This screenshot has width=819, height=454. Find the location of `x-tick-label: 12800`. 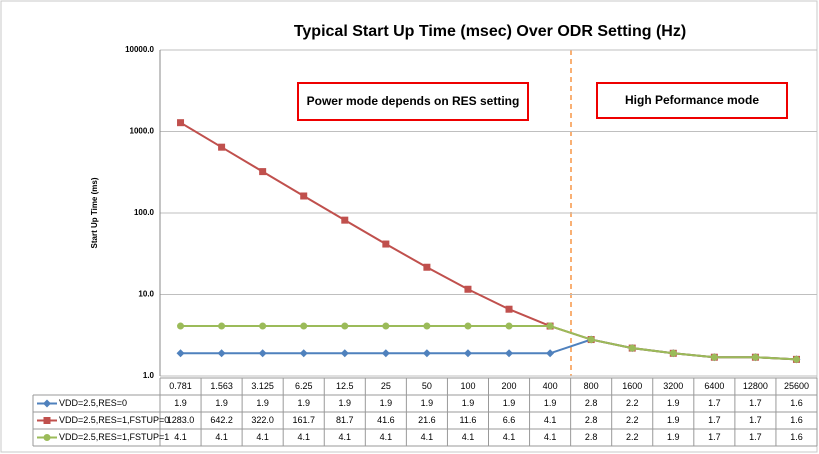

x-tick-label: 12800 is located at coordinates (755, 386).